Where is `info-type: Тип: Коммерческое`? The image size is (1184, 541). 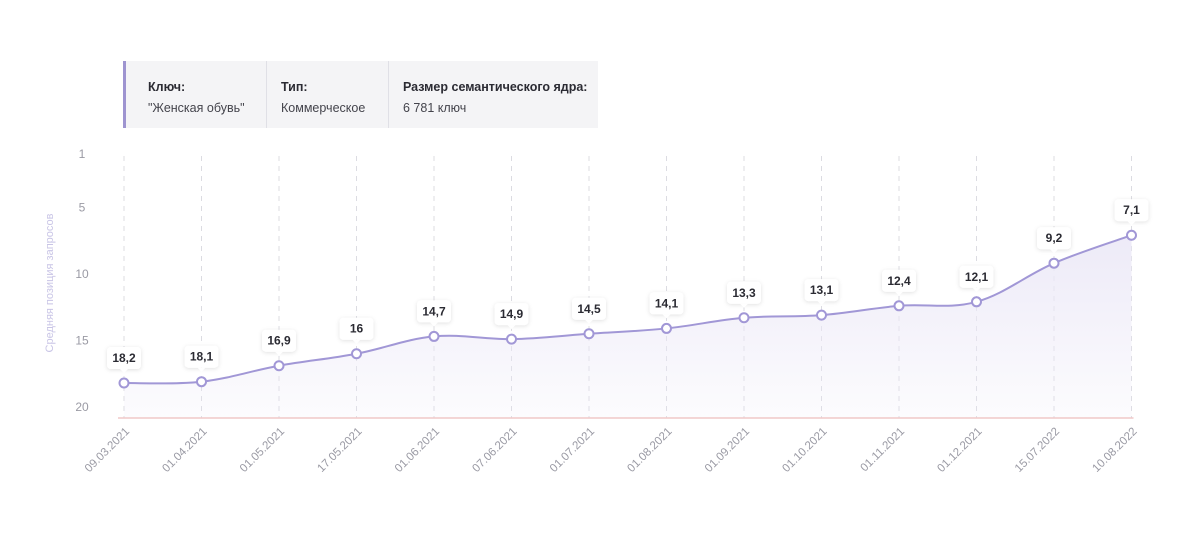
info-type: Тип: Коммерческое is located at coordinates (327, 94).